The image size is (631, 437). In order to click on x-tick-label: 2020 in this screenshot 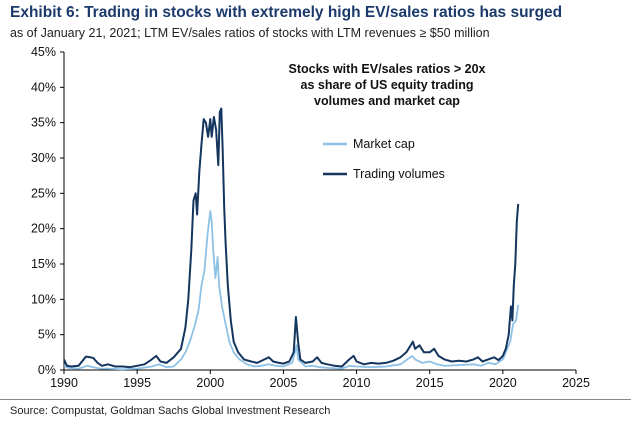, I will do `click(503, 383)`.